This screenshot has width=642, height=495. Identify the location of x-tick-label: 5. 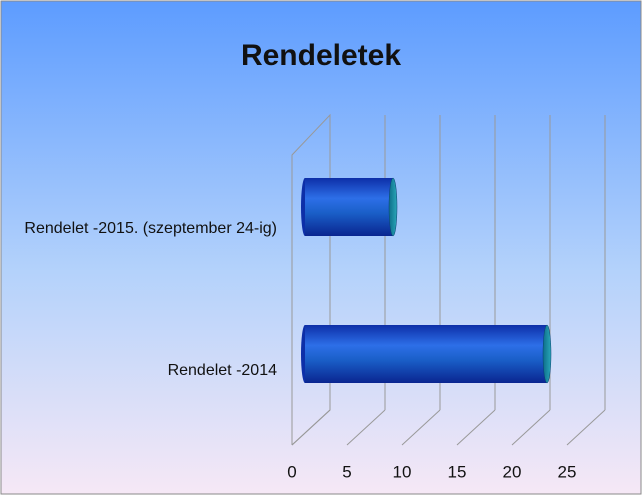
(346, 471).